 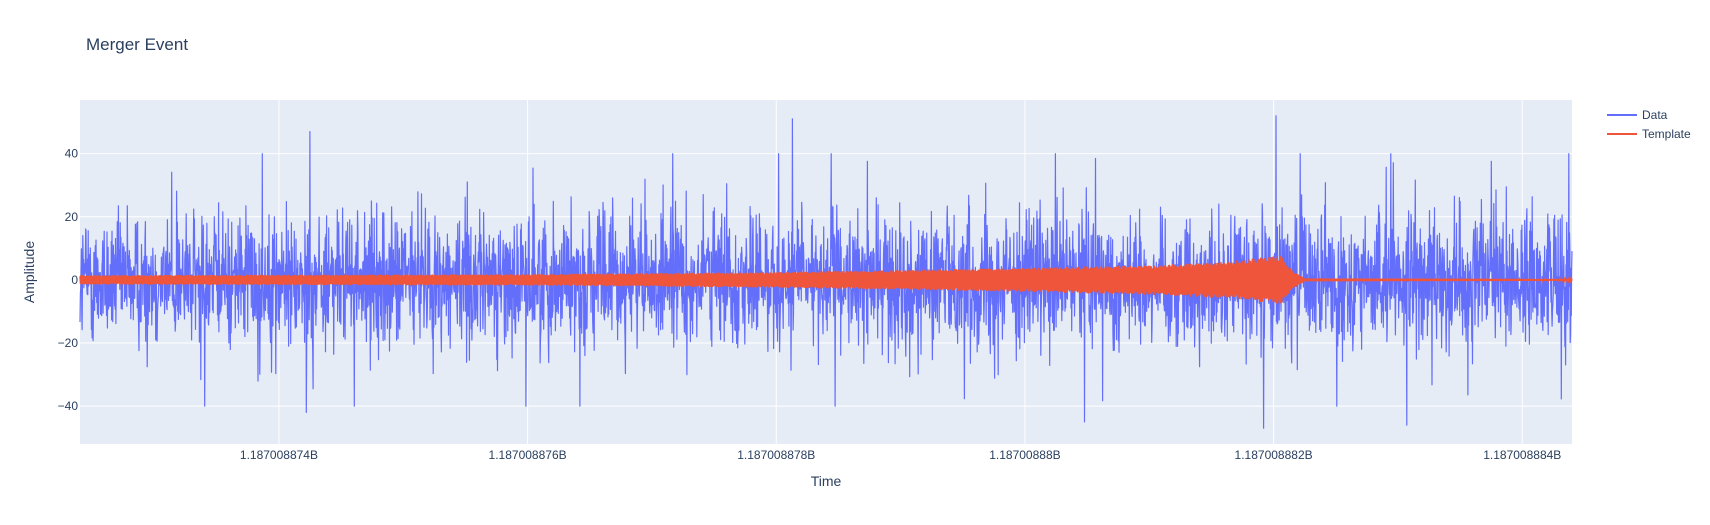 I want to click on x-tick-label: 1.187008878B, so click(x=776, y=455).